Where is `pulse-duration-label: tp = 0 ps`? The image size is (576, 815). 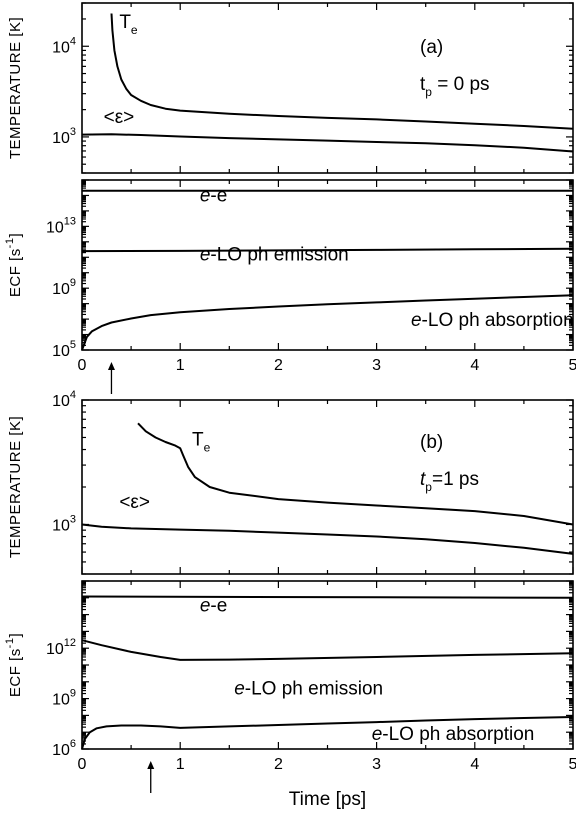
pulse-duration-label: tp = 0 ps is located at coordinates (455, 86).